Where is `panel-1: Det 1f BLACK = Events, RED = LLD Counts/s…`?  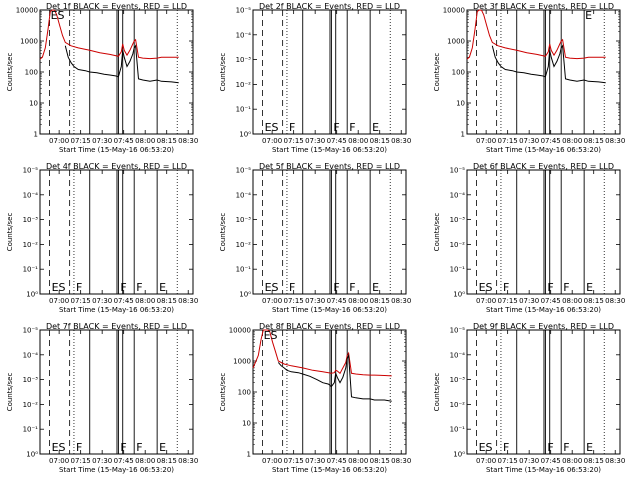
panel-1: Det 1f BLACK = Events, RED = LLD Counts/s… is located at coordinates (102, 78).